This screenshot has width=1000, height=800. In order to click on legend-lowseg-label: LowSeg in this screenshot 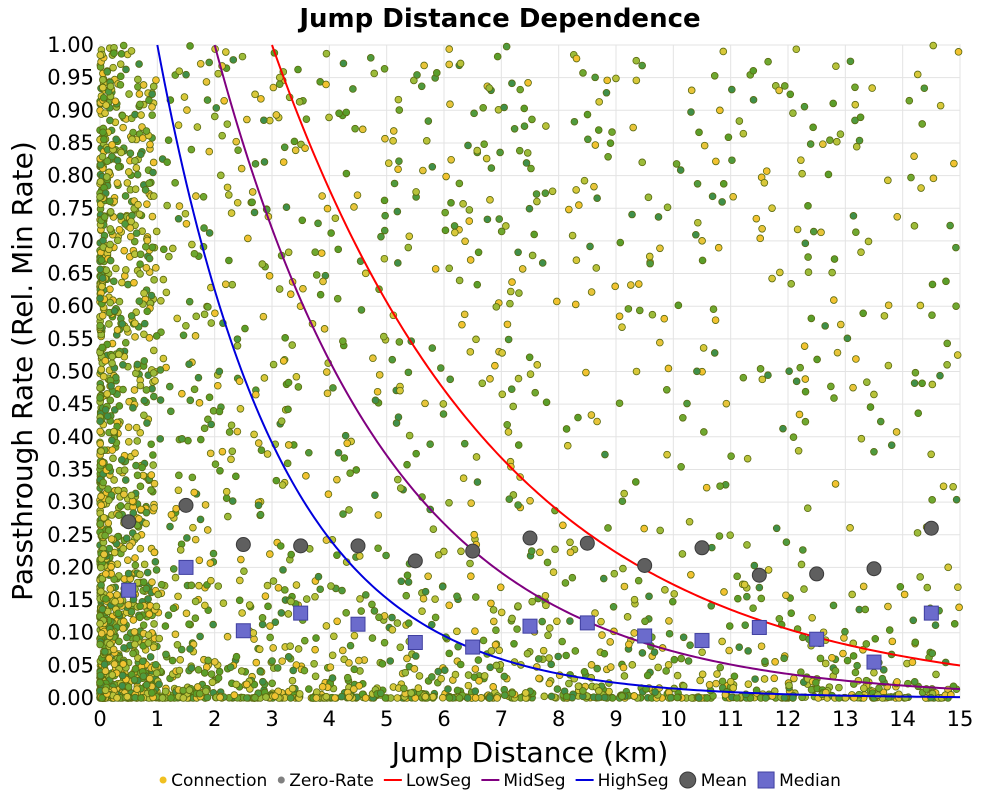, I will do `click(439, 781)`.